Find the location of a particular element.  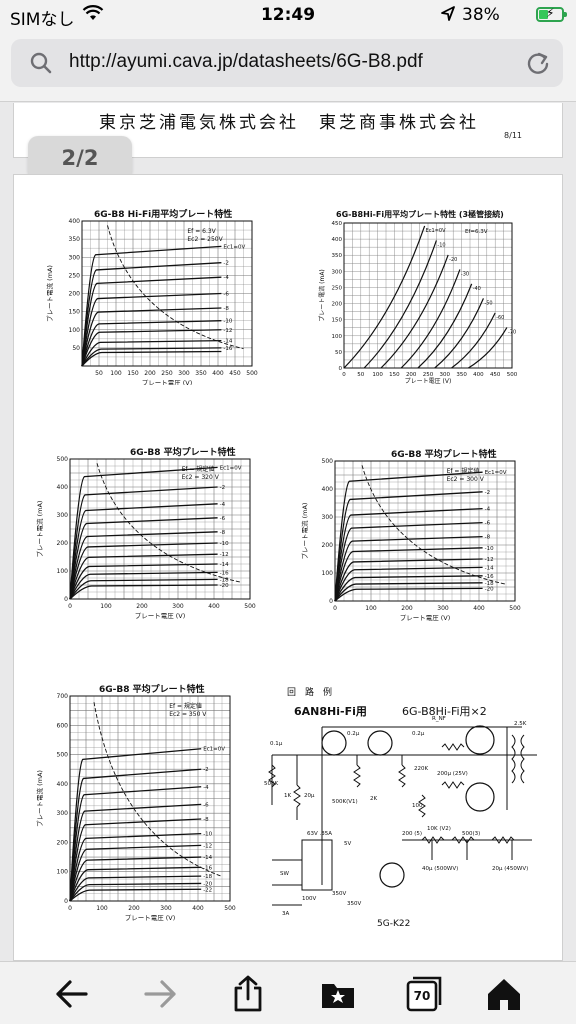

chart-note: Ec2 = 350 V is located at coordinates (188, 714).